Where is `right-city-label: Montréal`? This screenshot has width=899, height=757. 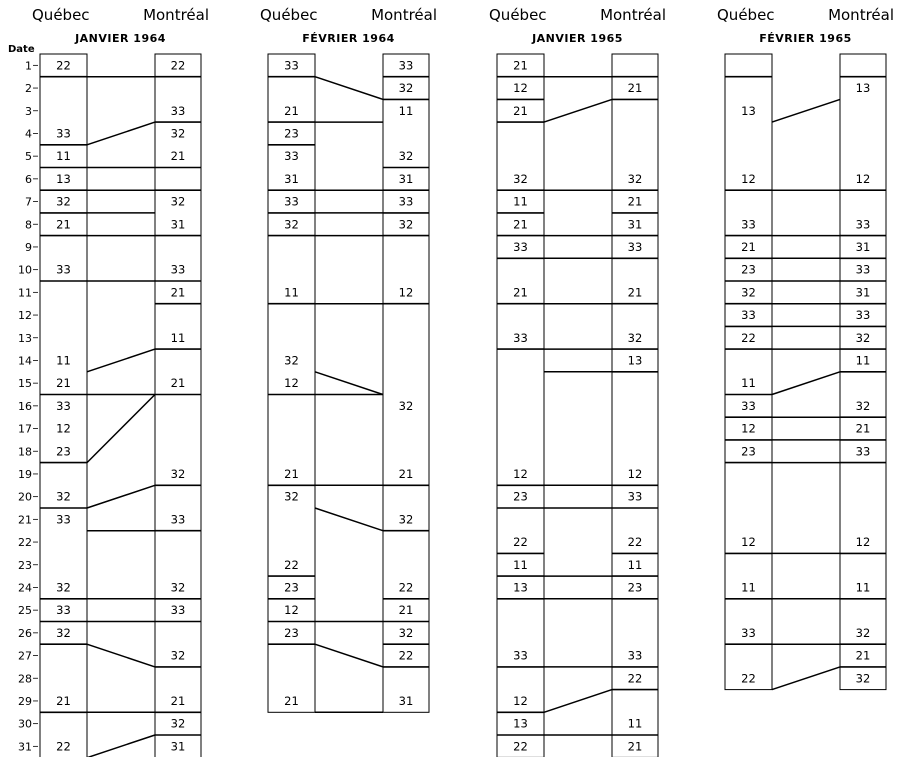
right-city-label: Montréal is located at coordinates (633, 15).